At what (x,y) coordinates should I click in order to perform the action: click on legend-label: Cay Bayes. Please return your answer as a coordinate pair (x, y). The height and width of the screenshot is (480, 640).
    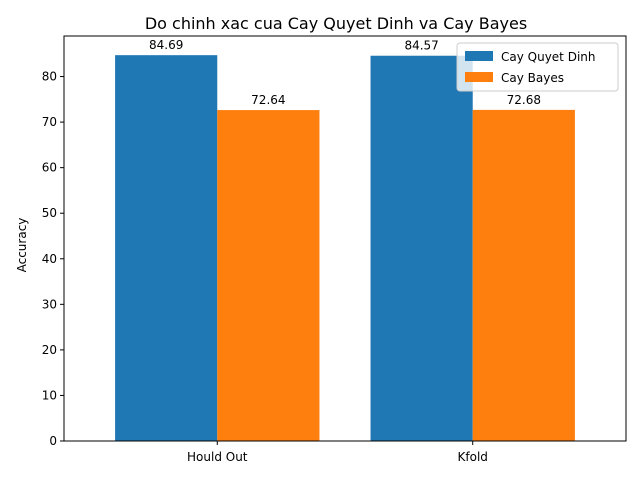
    Looking at the image, I should click on (532, 78).